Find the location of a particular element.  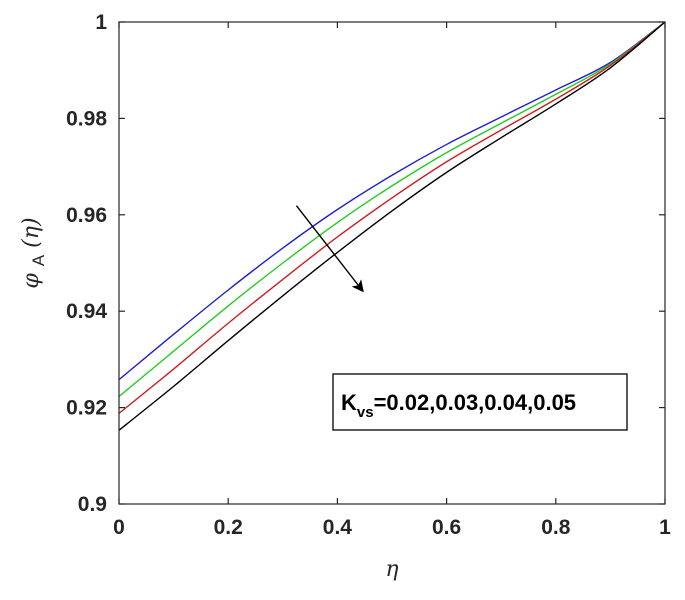

y-axis-label-argument: (η) is located at coordinates (31, 232).